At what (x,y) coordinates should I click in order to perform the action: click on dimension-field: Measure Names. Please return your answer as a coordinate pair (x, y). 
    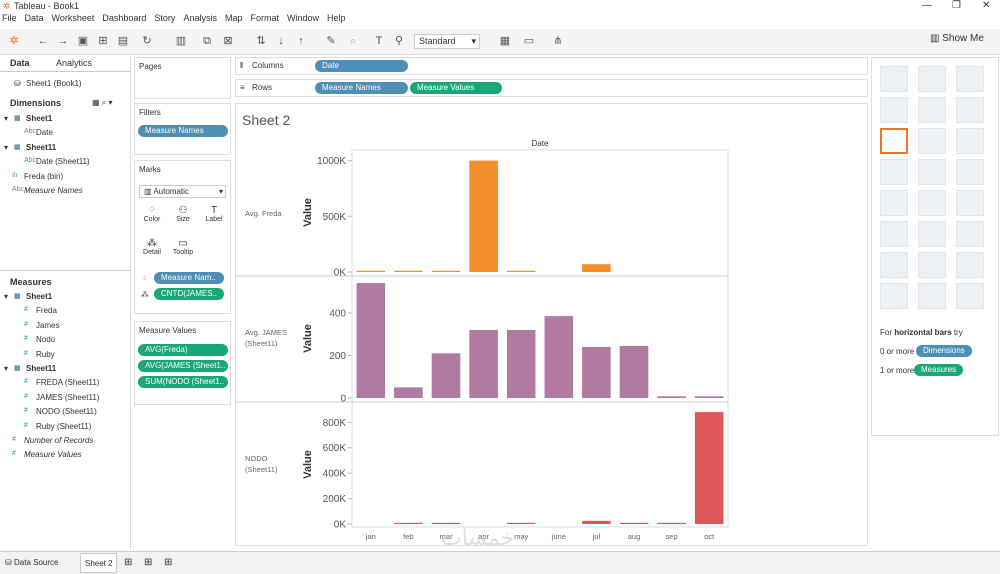
    Looking at the image, I should click on (53, 190).